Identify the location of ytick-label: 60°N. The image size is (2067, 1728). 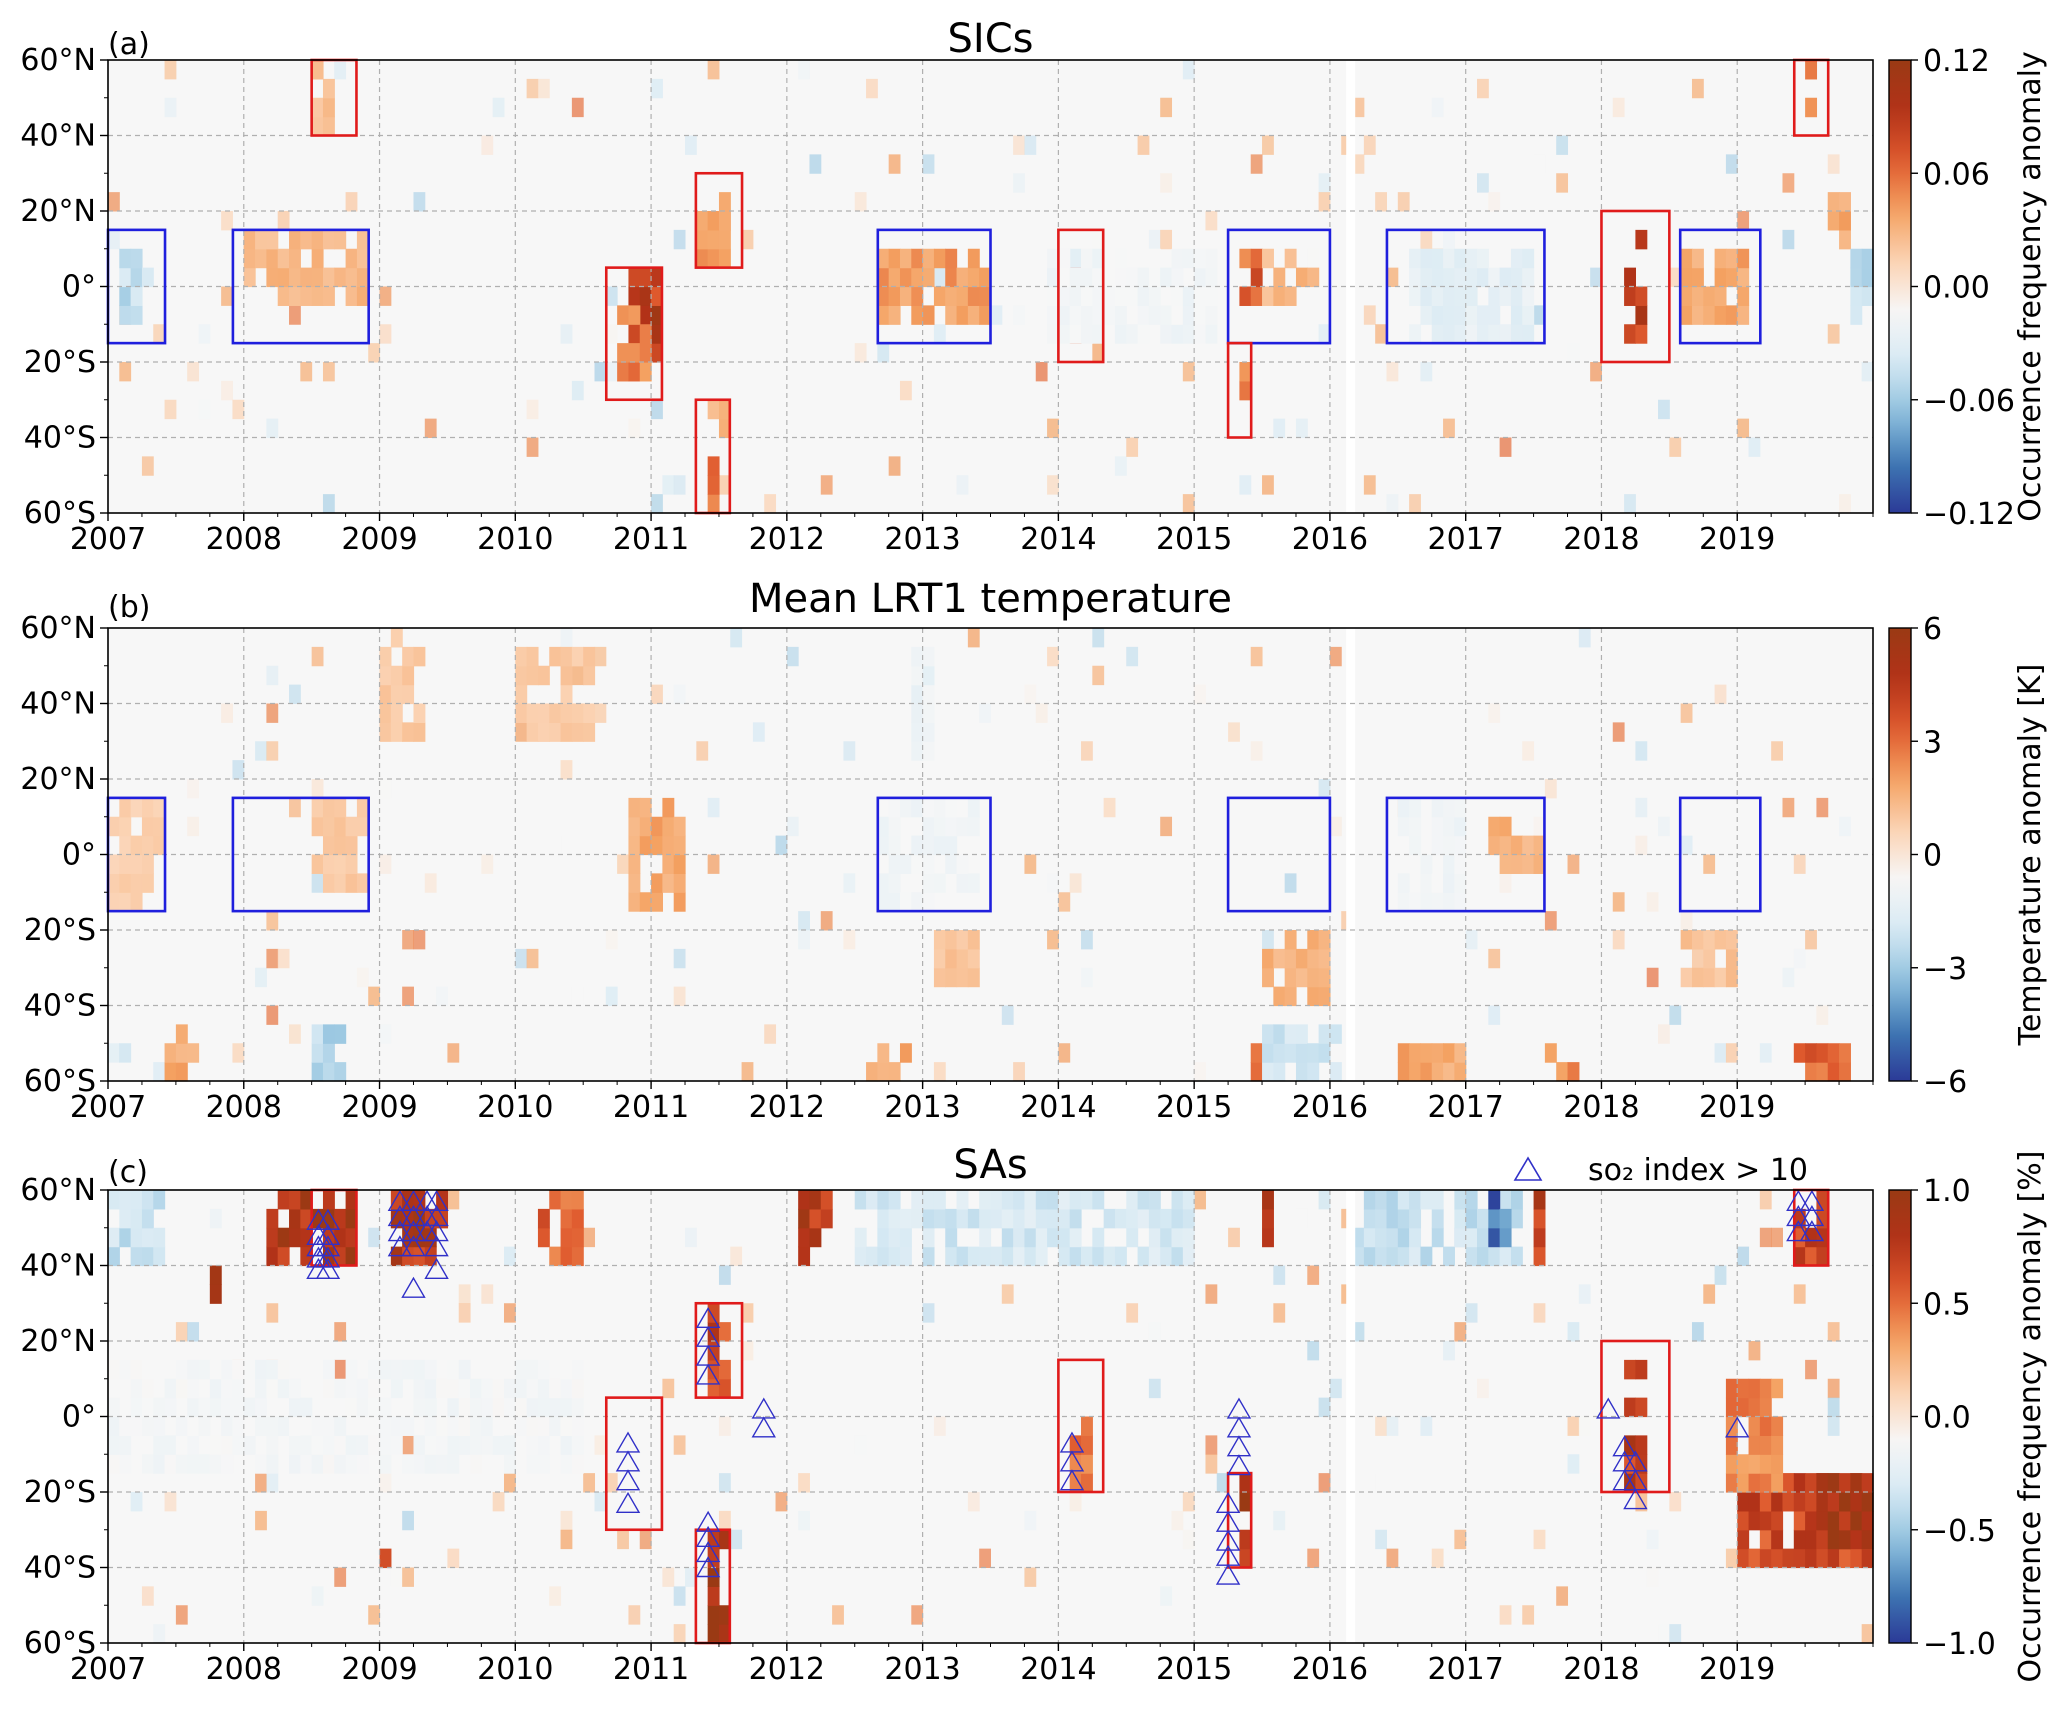
(58, 628).